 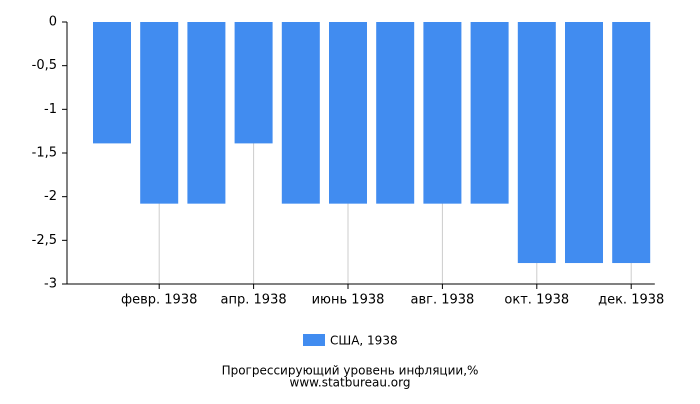 I want to click on caption: Прогрессирующий уровень инфляции,%, so click(x=350, y=371).